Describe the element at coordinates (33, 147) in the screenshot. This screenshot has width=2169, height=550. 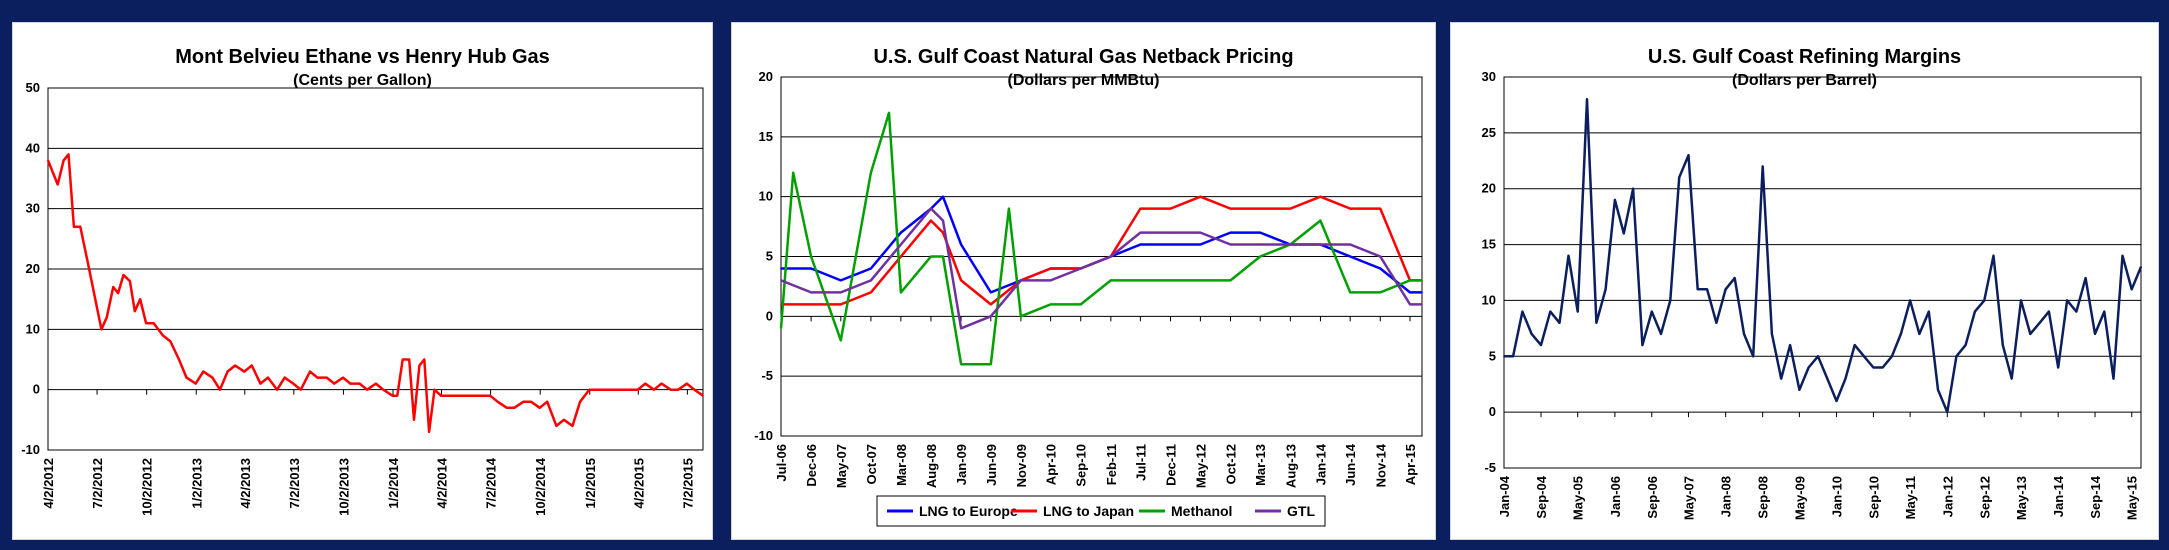
I see `y-tick-label: 40` at that location.